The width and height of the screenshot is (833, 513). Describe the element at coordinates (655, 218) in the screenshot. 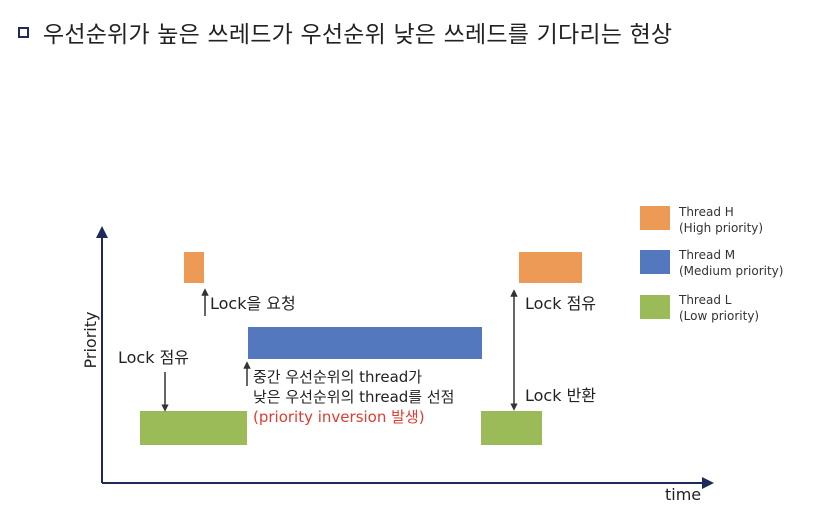

I see `legend-swatch-thread-h` at that location.